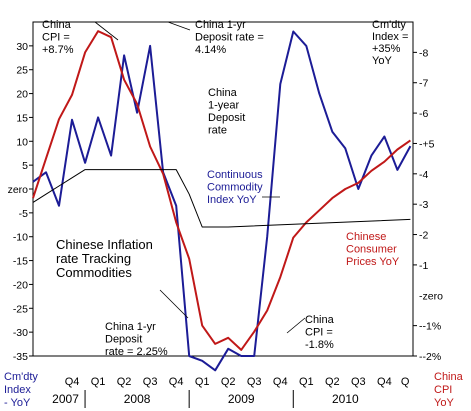  What do you see at coordinates (427, 144) in the screenshot?
I see `right-tick-label-3: -+5` at bounding box center [427, 144].